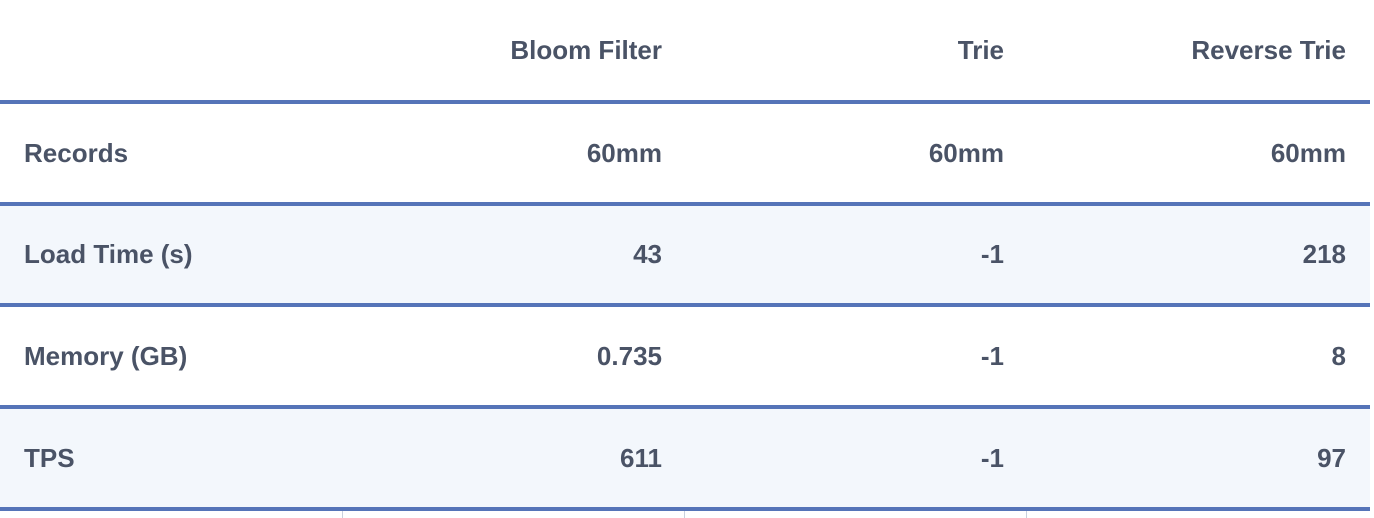 This screenshot has width=1374, height=518. Describe the element at coordinates (647, 254) in the screenshot. I see `table-cell: 43` at that location.